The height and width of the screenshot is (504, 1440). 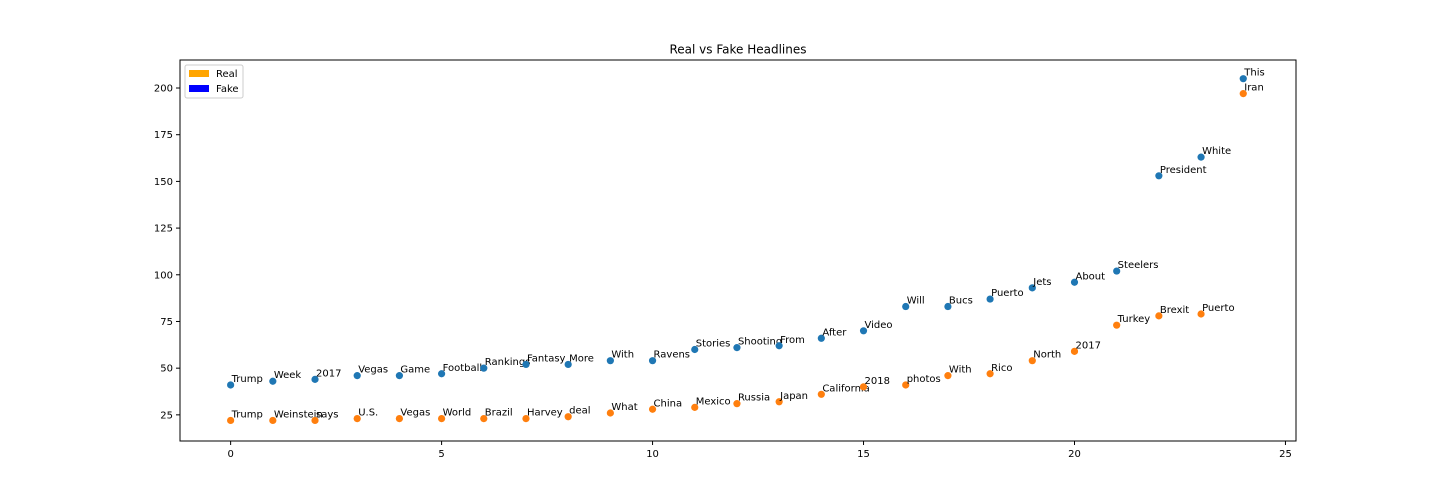 What do you see at coordinates (1087, 345) in the screenshot?
I see `series-1-point-label-20: 2017` at bounding box center [1087, 345].